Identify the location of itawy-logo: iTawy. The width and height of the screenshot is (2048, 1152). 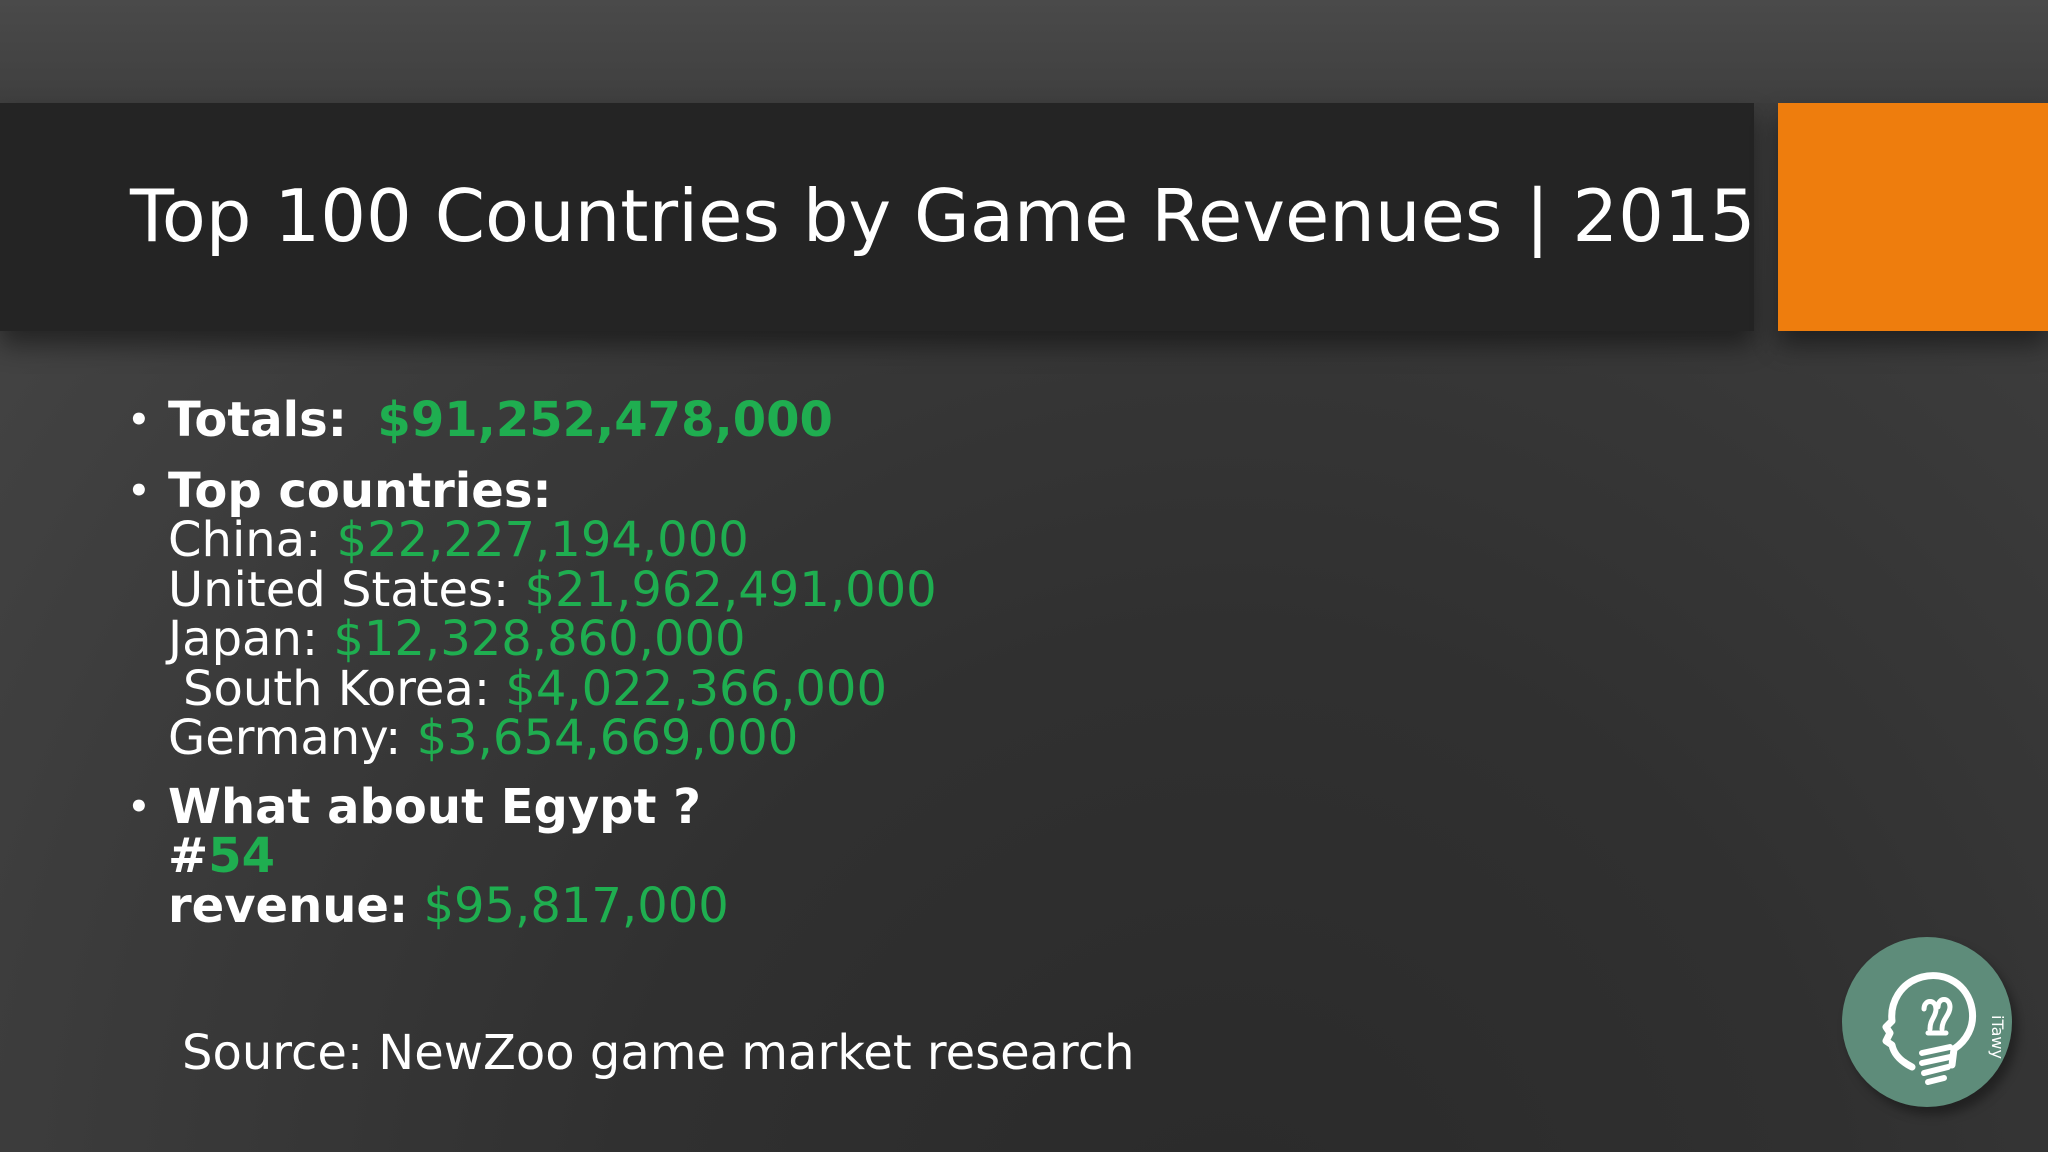
(1927, 1022).